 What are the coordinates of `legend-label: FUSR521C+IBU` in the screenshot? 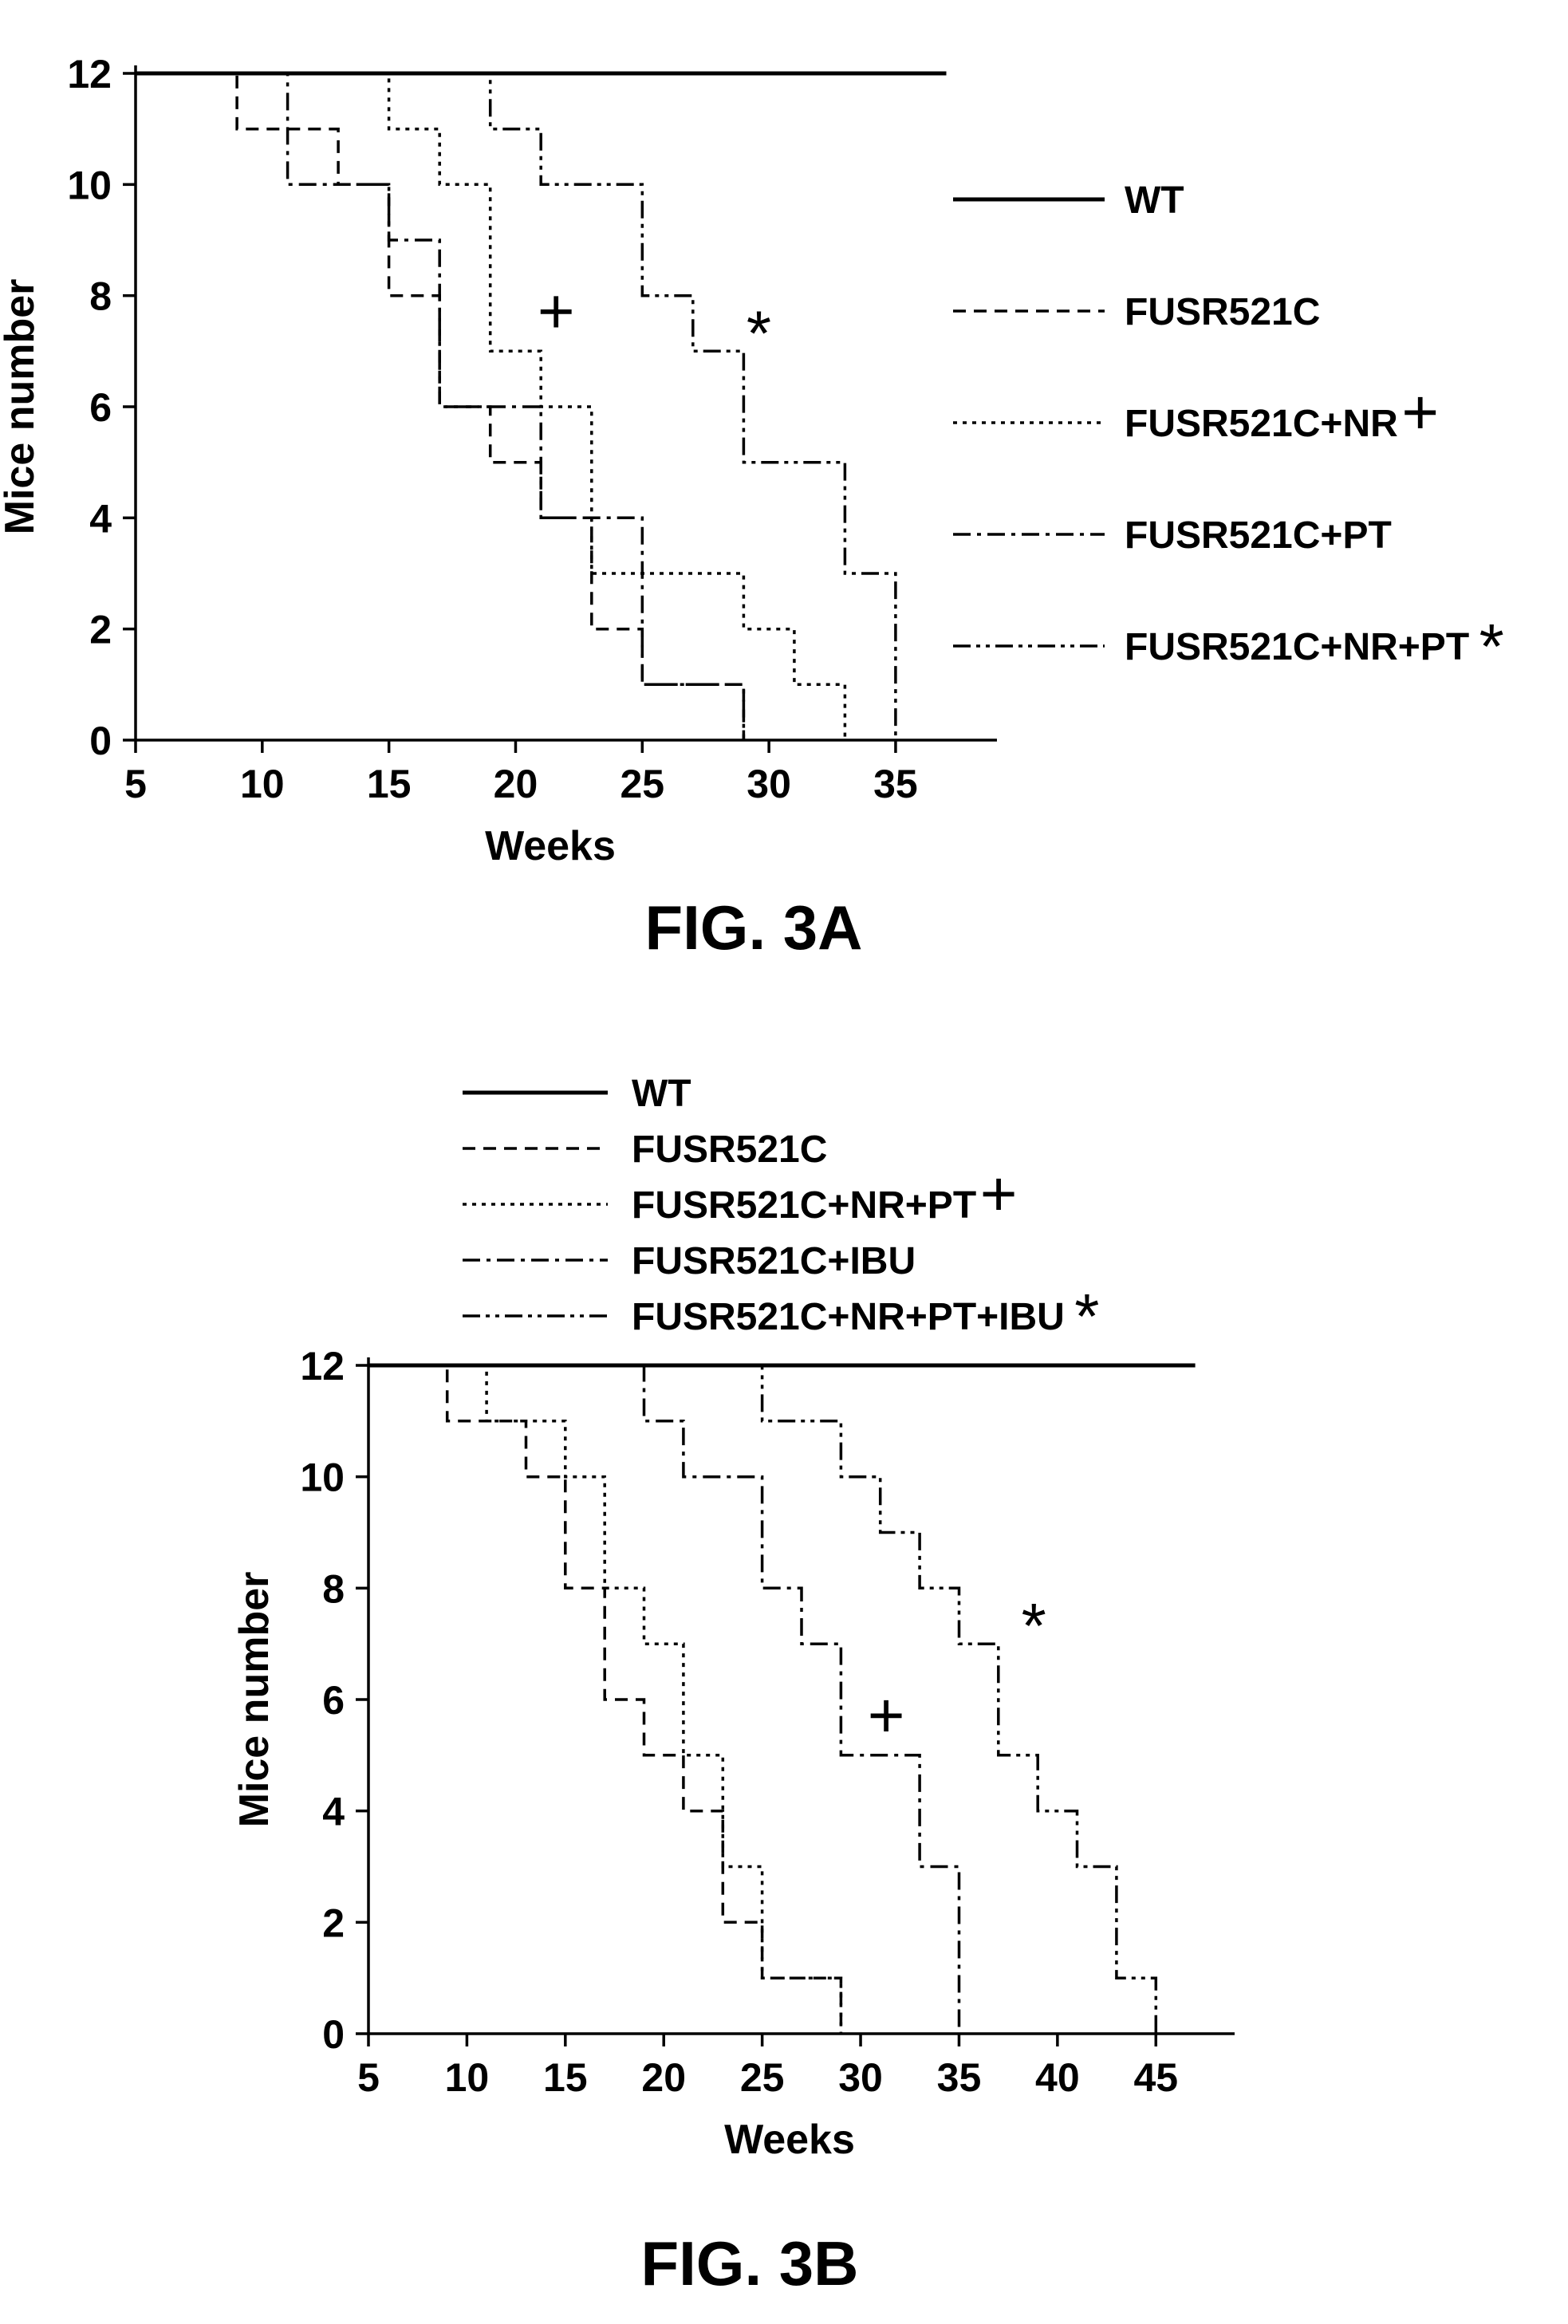 It's located at (774, 1261).